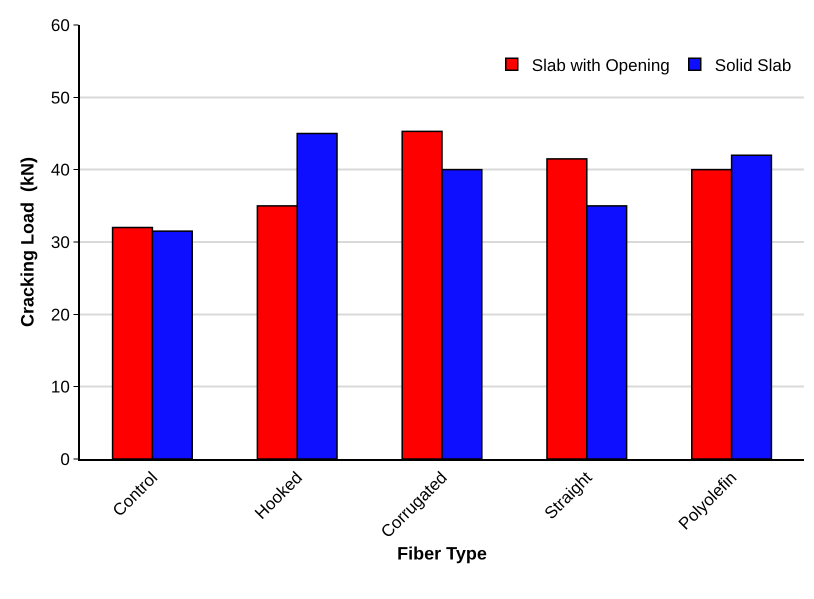  I want to click on y-tick-label: 30, so click(60, 242).